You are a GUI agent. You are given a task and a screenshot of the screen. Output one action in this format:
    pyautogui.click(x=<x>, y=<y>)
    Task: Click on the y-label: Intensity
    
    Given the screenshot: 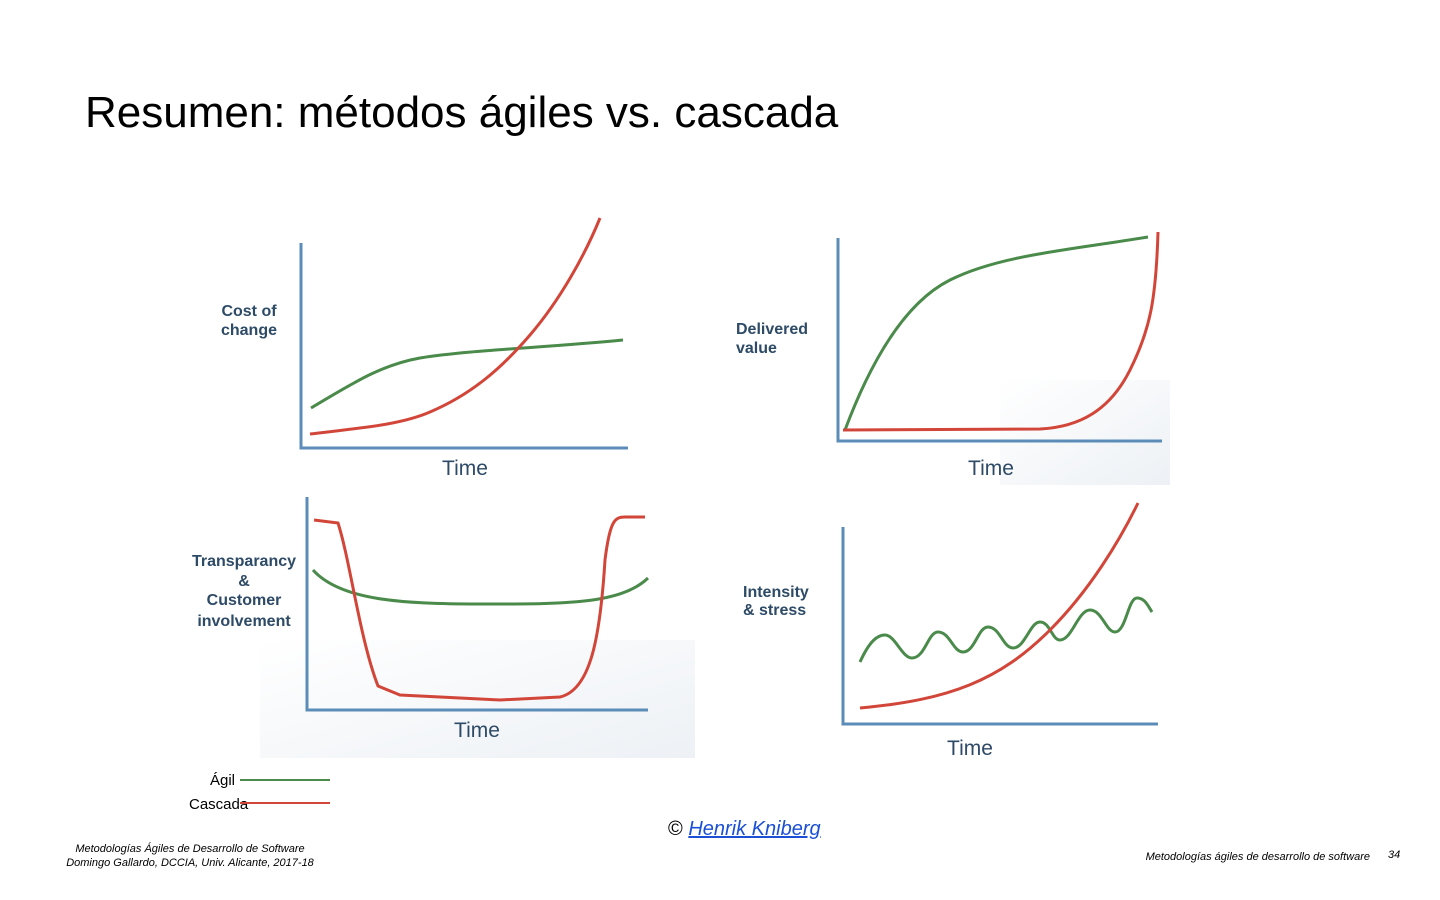 What is the action you would take?
    pyautogui.click(x=776, y=592)
    